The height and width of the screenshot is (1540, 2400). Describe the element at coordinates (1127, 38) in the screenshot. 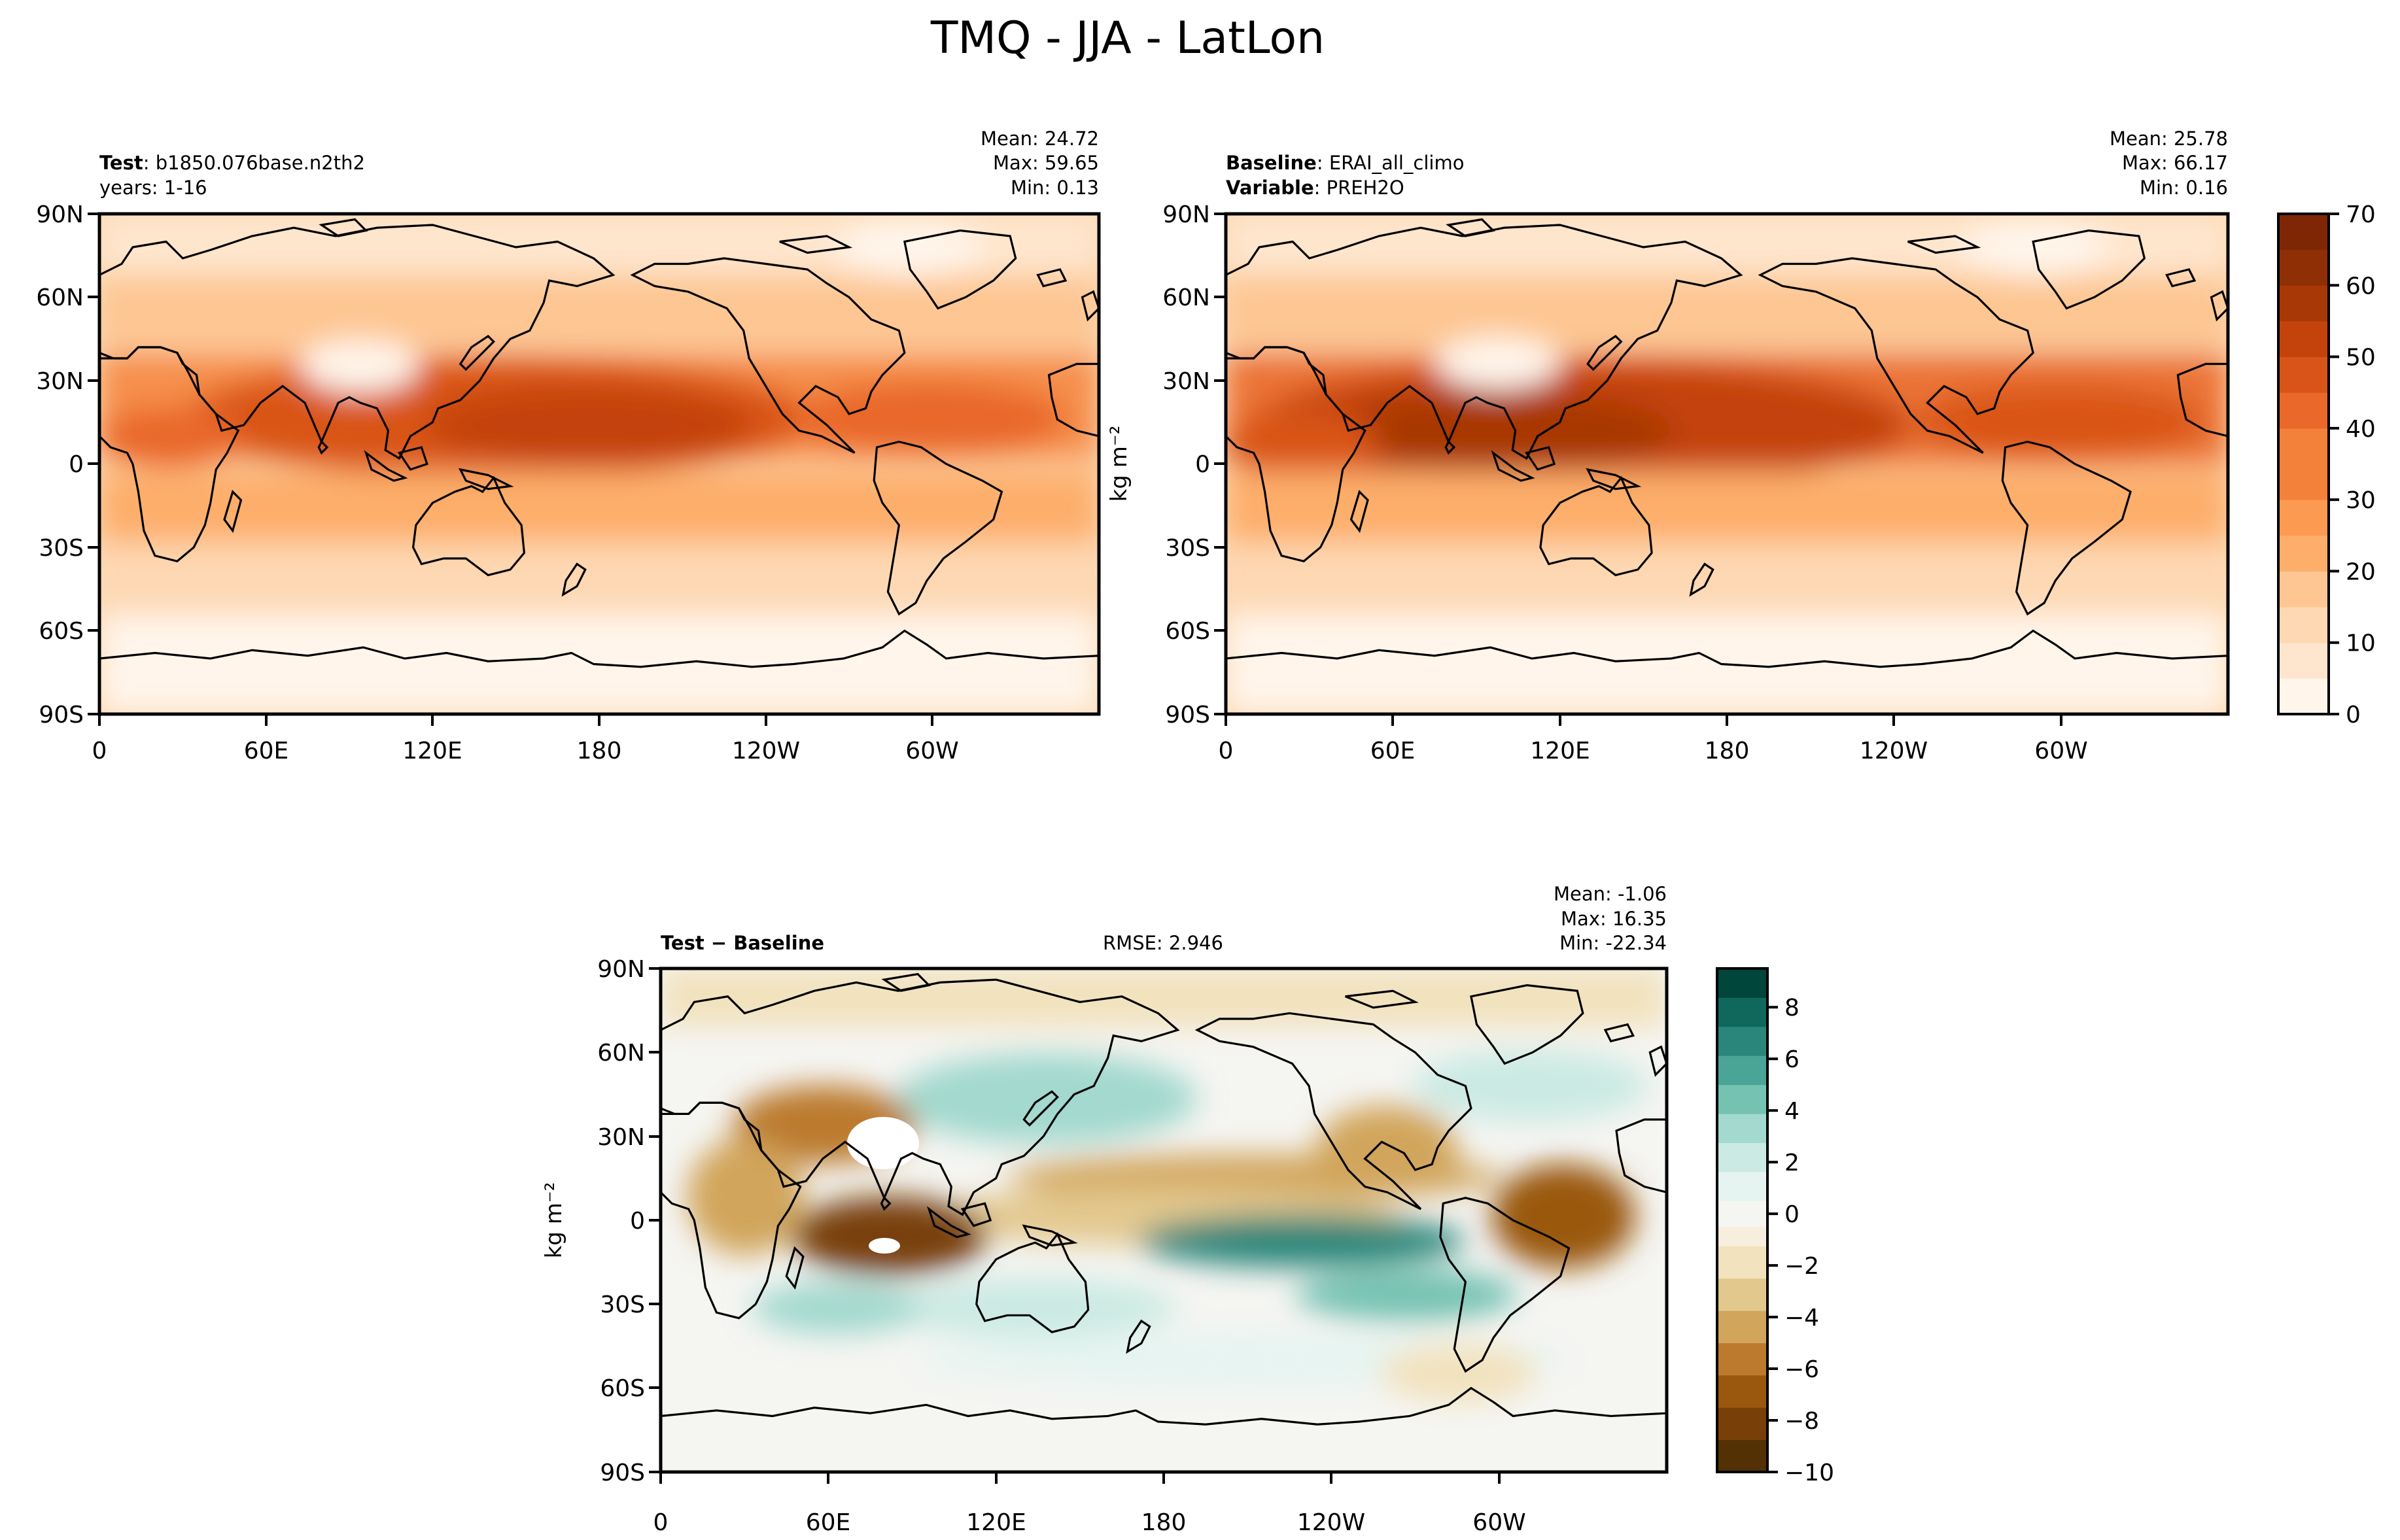

I see `figure-title: TMQ - JJA - LatLon` at that location.